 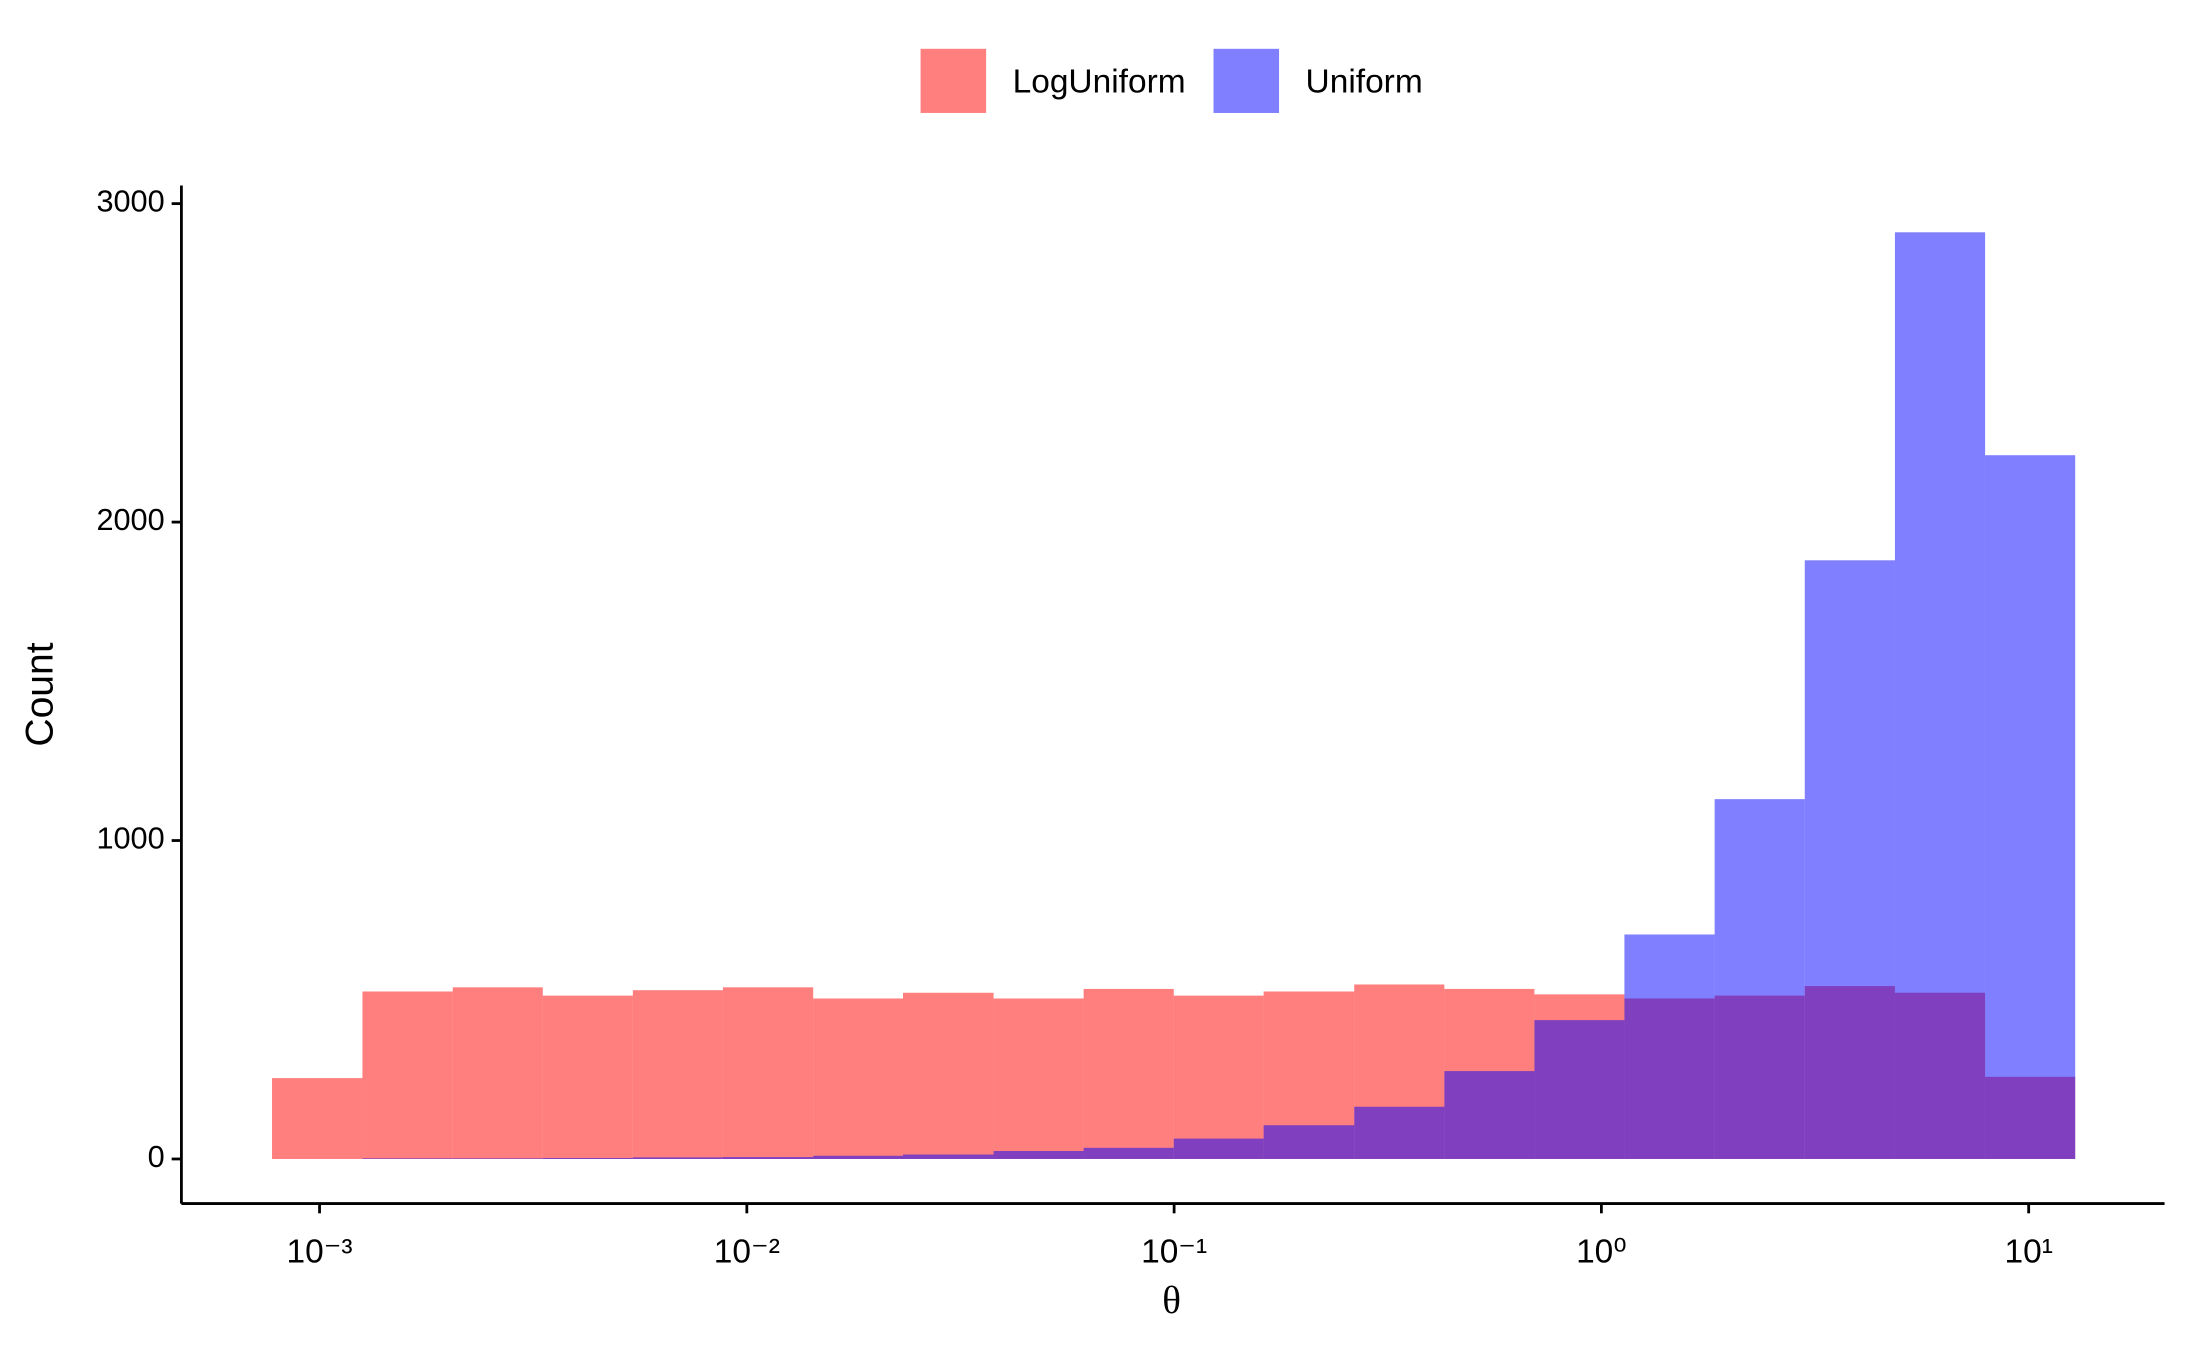 I want to click on y-tick-label: 3000, so click(x=130, y=201).